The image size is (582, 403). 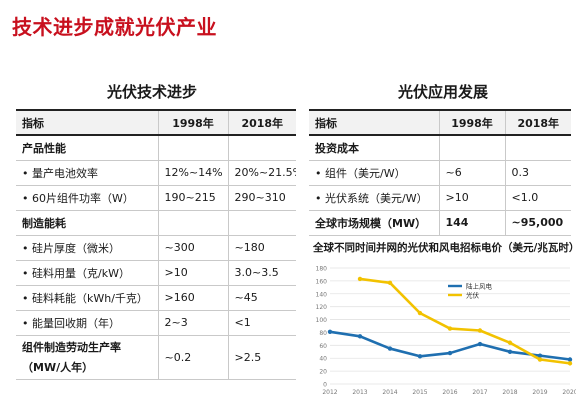 I want to click on row-label: 光伏系统（美元/W）, so click(x=374, y=198).